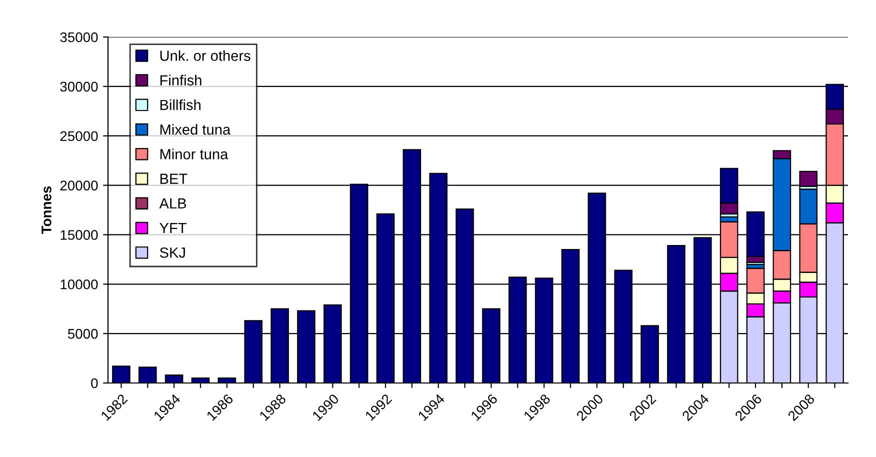  Describe the element at coordinates (194, 154) in the screenshot. I see `legend-label: Minor tuna` at that location.